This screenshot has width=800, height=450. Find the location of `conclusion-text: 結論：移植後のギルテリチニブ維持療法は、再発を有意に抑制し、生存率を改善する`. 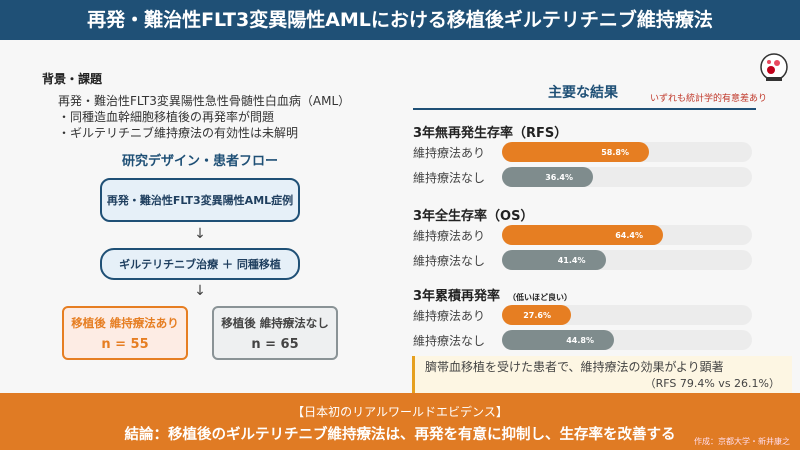

conclusion-text: 結論：移植後のギルテリチニブ維持療法は、再発を有意に抑制し、生存率を改善する is located at coordinates (400, 435).